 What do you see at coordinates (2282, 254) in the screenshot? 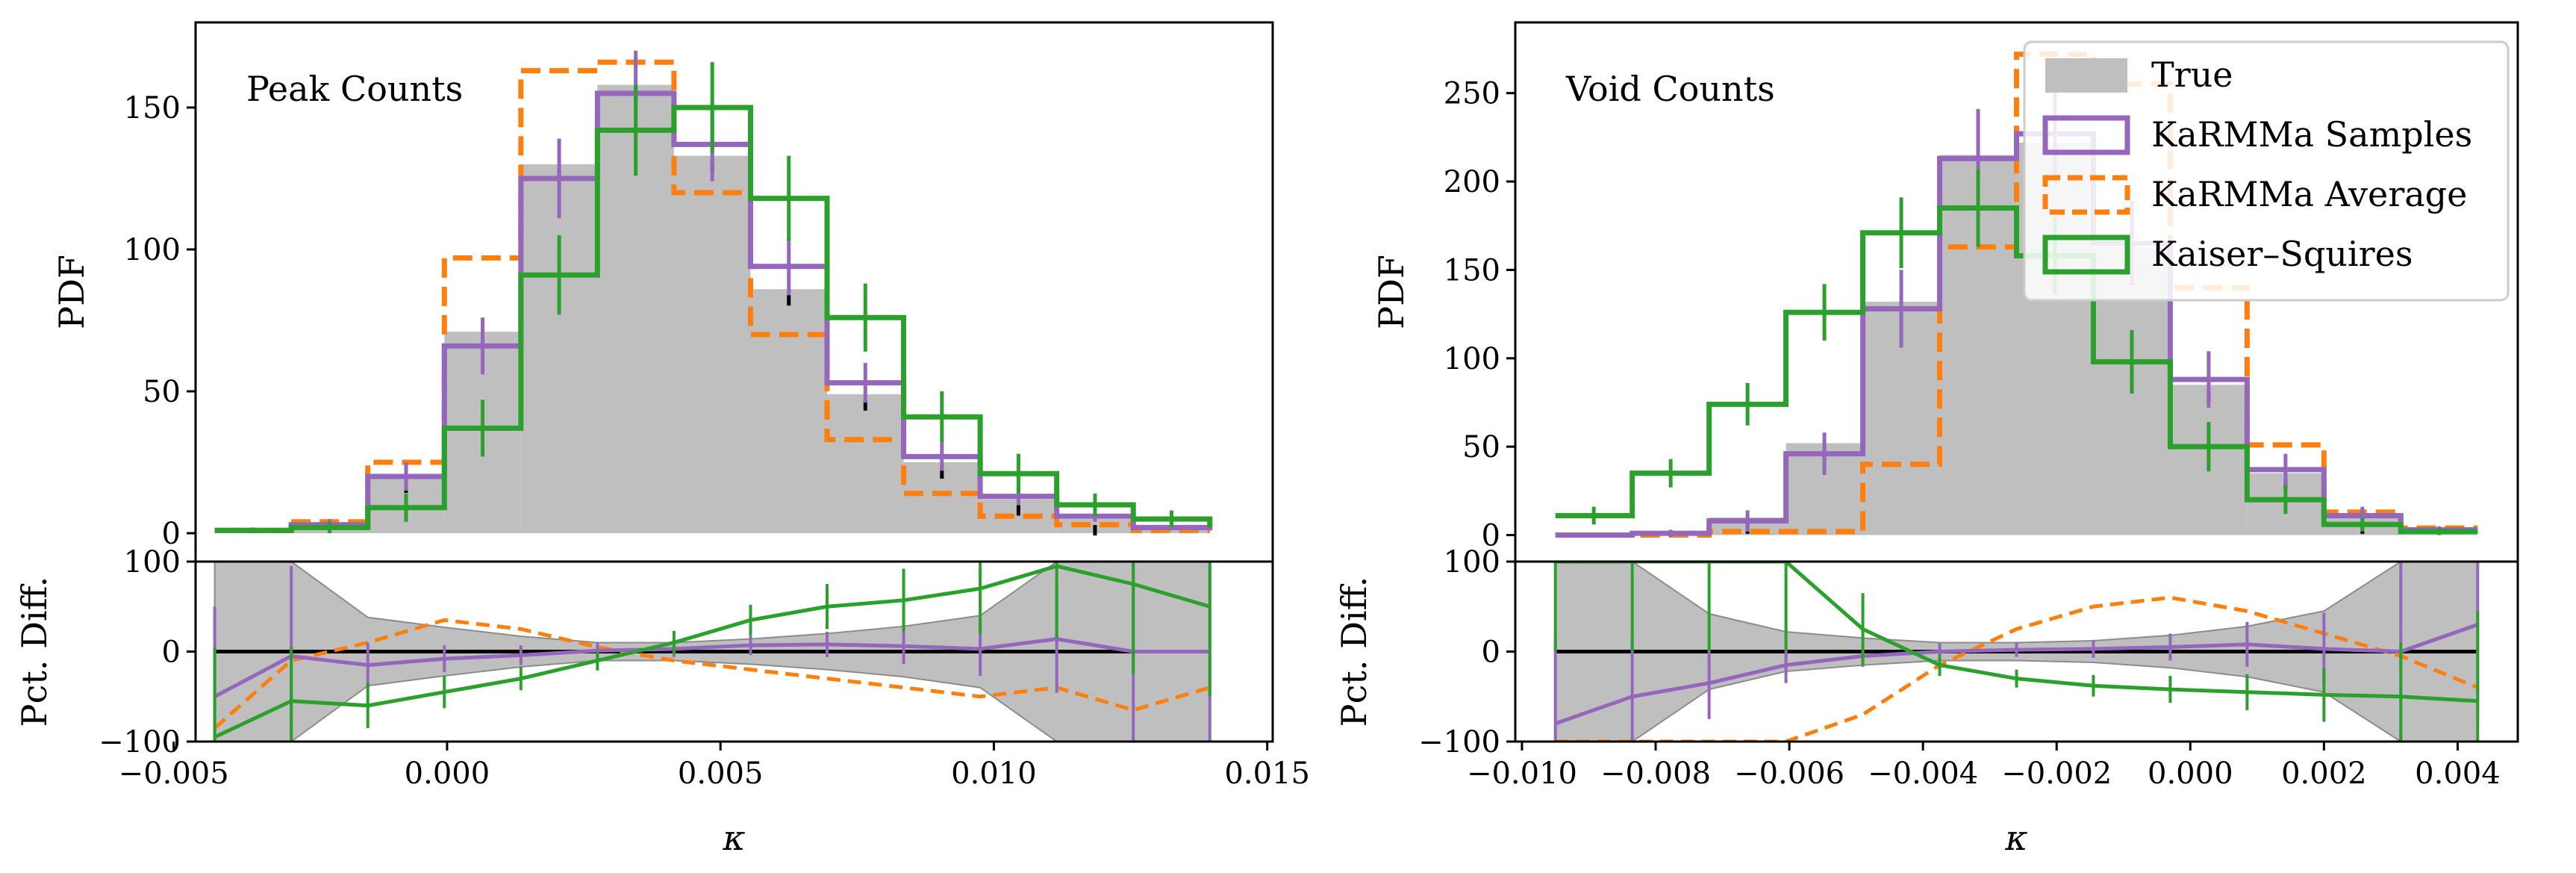
I see `legend-label: Kaiser–Squires` at bounding box center [2282, 254].